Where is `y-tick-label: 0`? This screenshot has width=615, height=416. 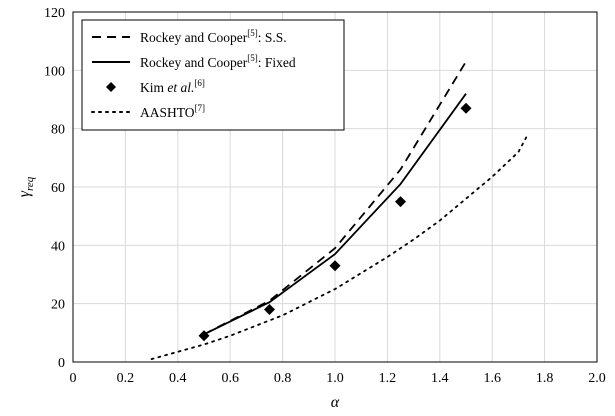 y-tick-label: 0 is located at coordinates (61, 363).